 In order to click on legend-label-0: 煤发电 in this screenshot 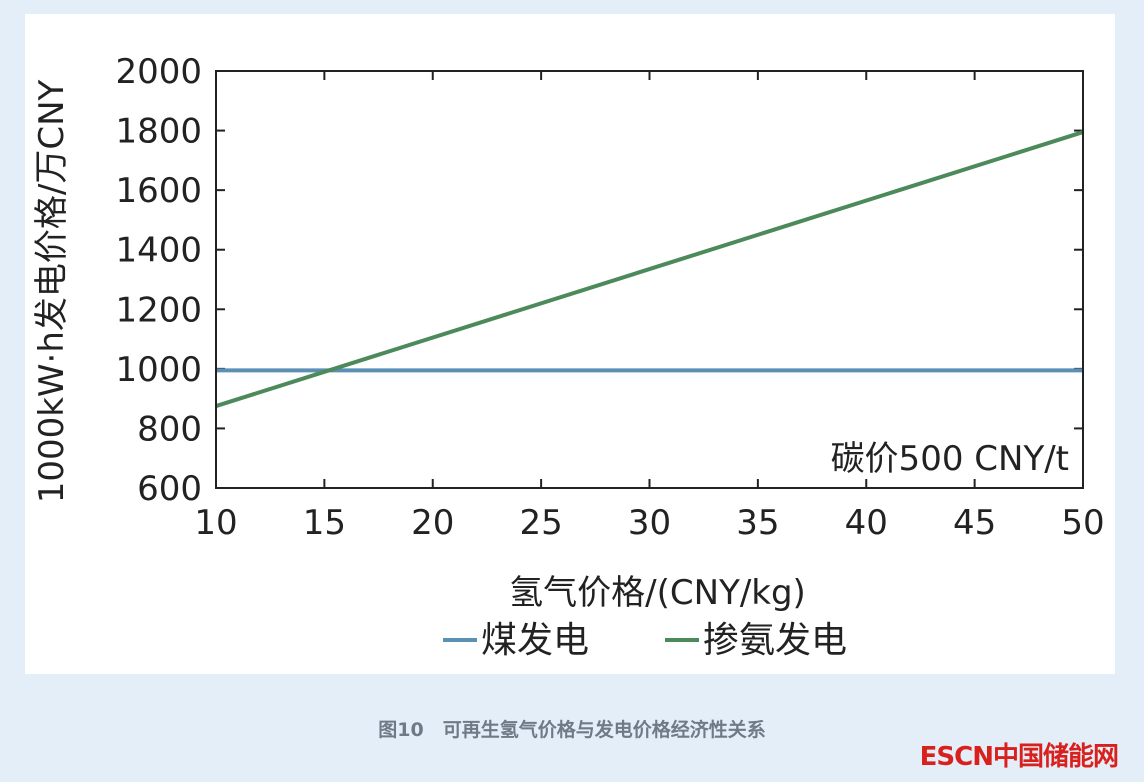, I will do `click(535, 640)`.